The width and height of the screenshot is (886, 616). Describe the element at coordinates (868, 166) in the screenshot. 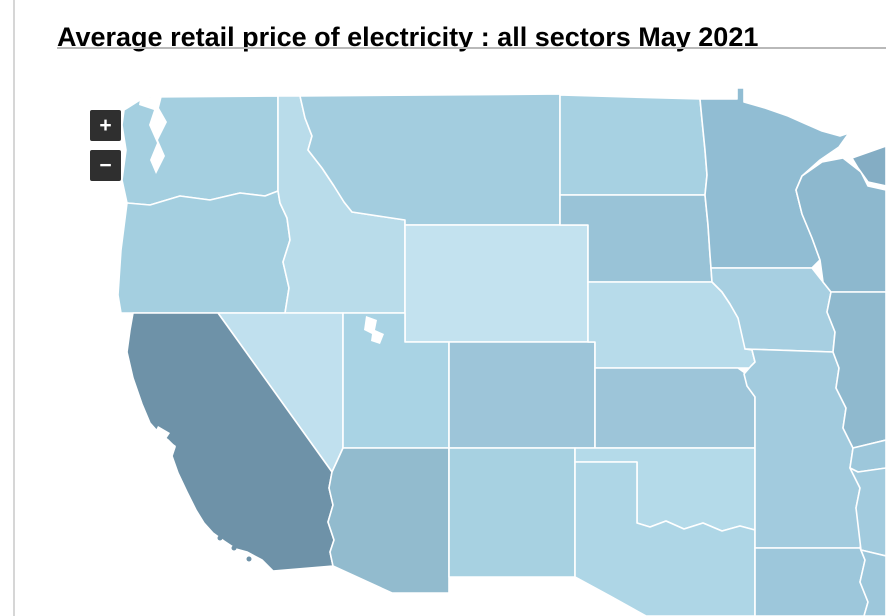

I see `state-michigan` at that location.